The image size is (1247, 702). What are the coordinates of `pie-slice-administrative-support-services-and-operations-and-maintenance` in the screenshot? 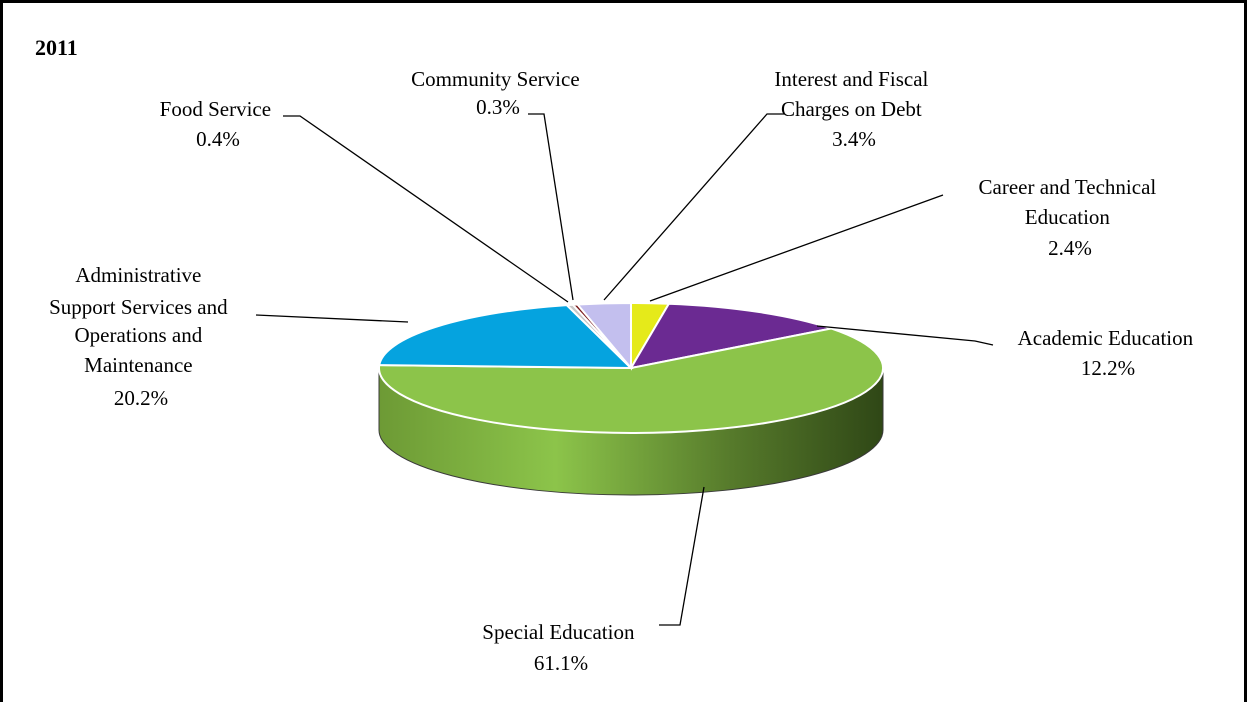 It's located at (506, 337).